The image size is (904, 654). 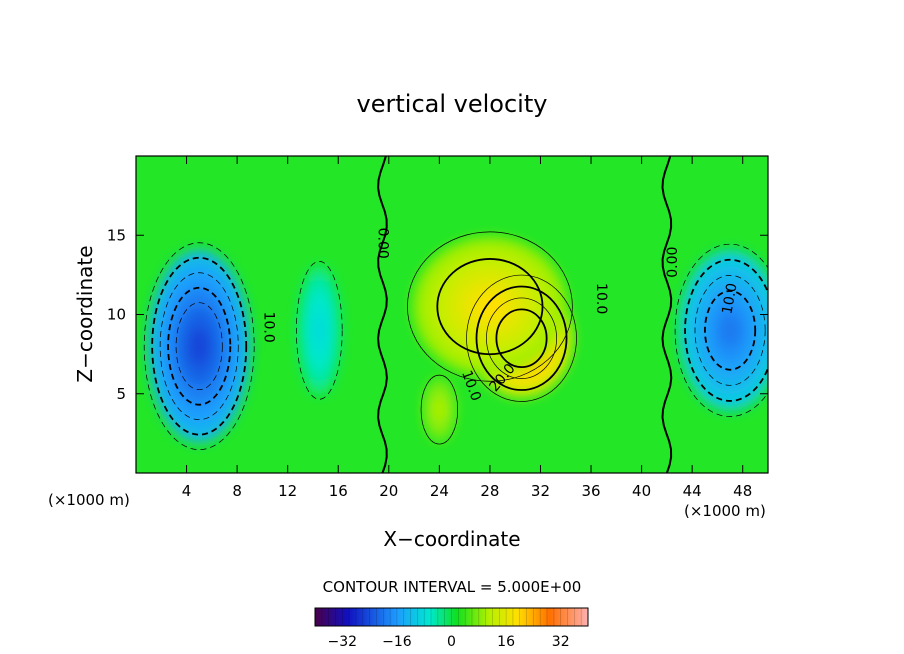 What do you see at coordinates (89, 500) in the screenshot?
I see `x-units-left: (×1000 m)` at bounding box center [89, 500].